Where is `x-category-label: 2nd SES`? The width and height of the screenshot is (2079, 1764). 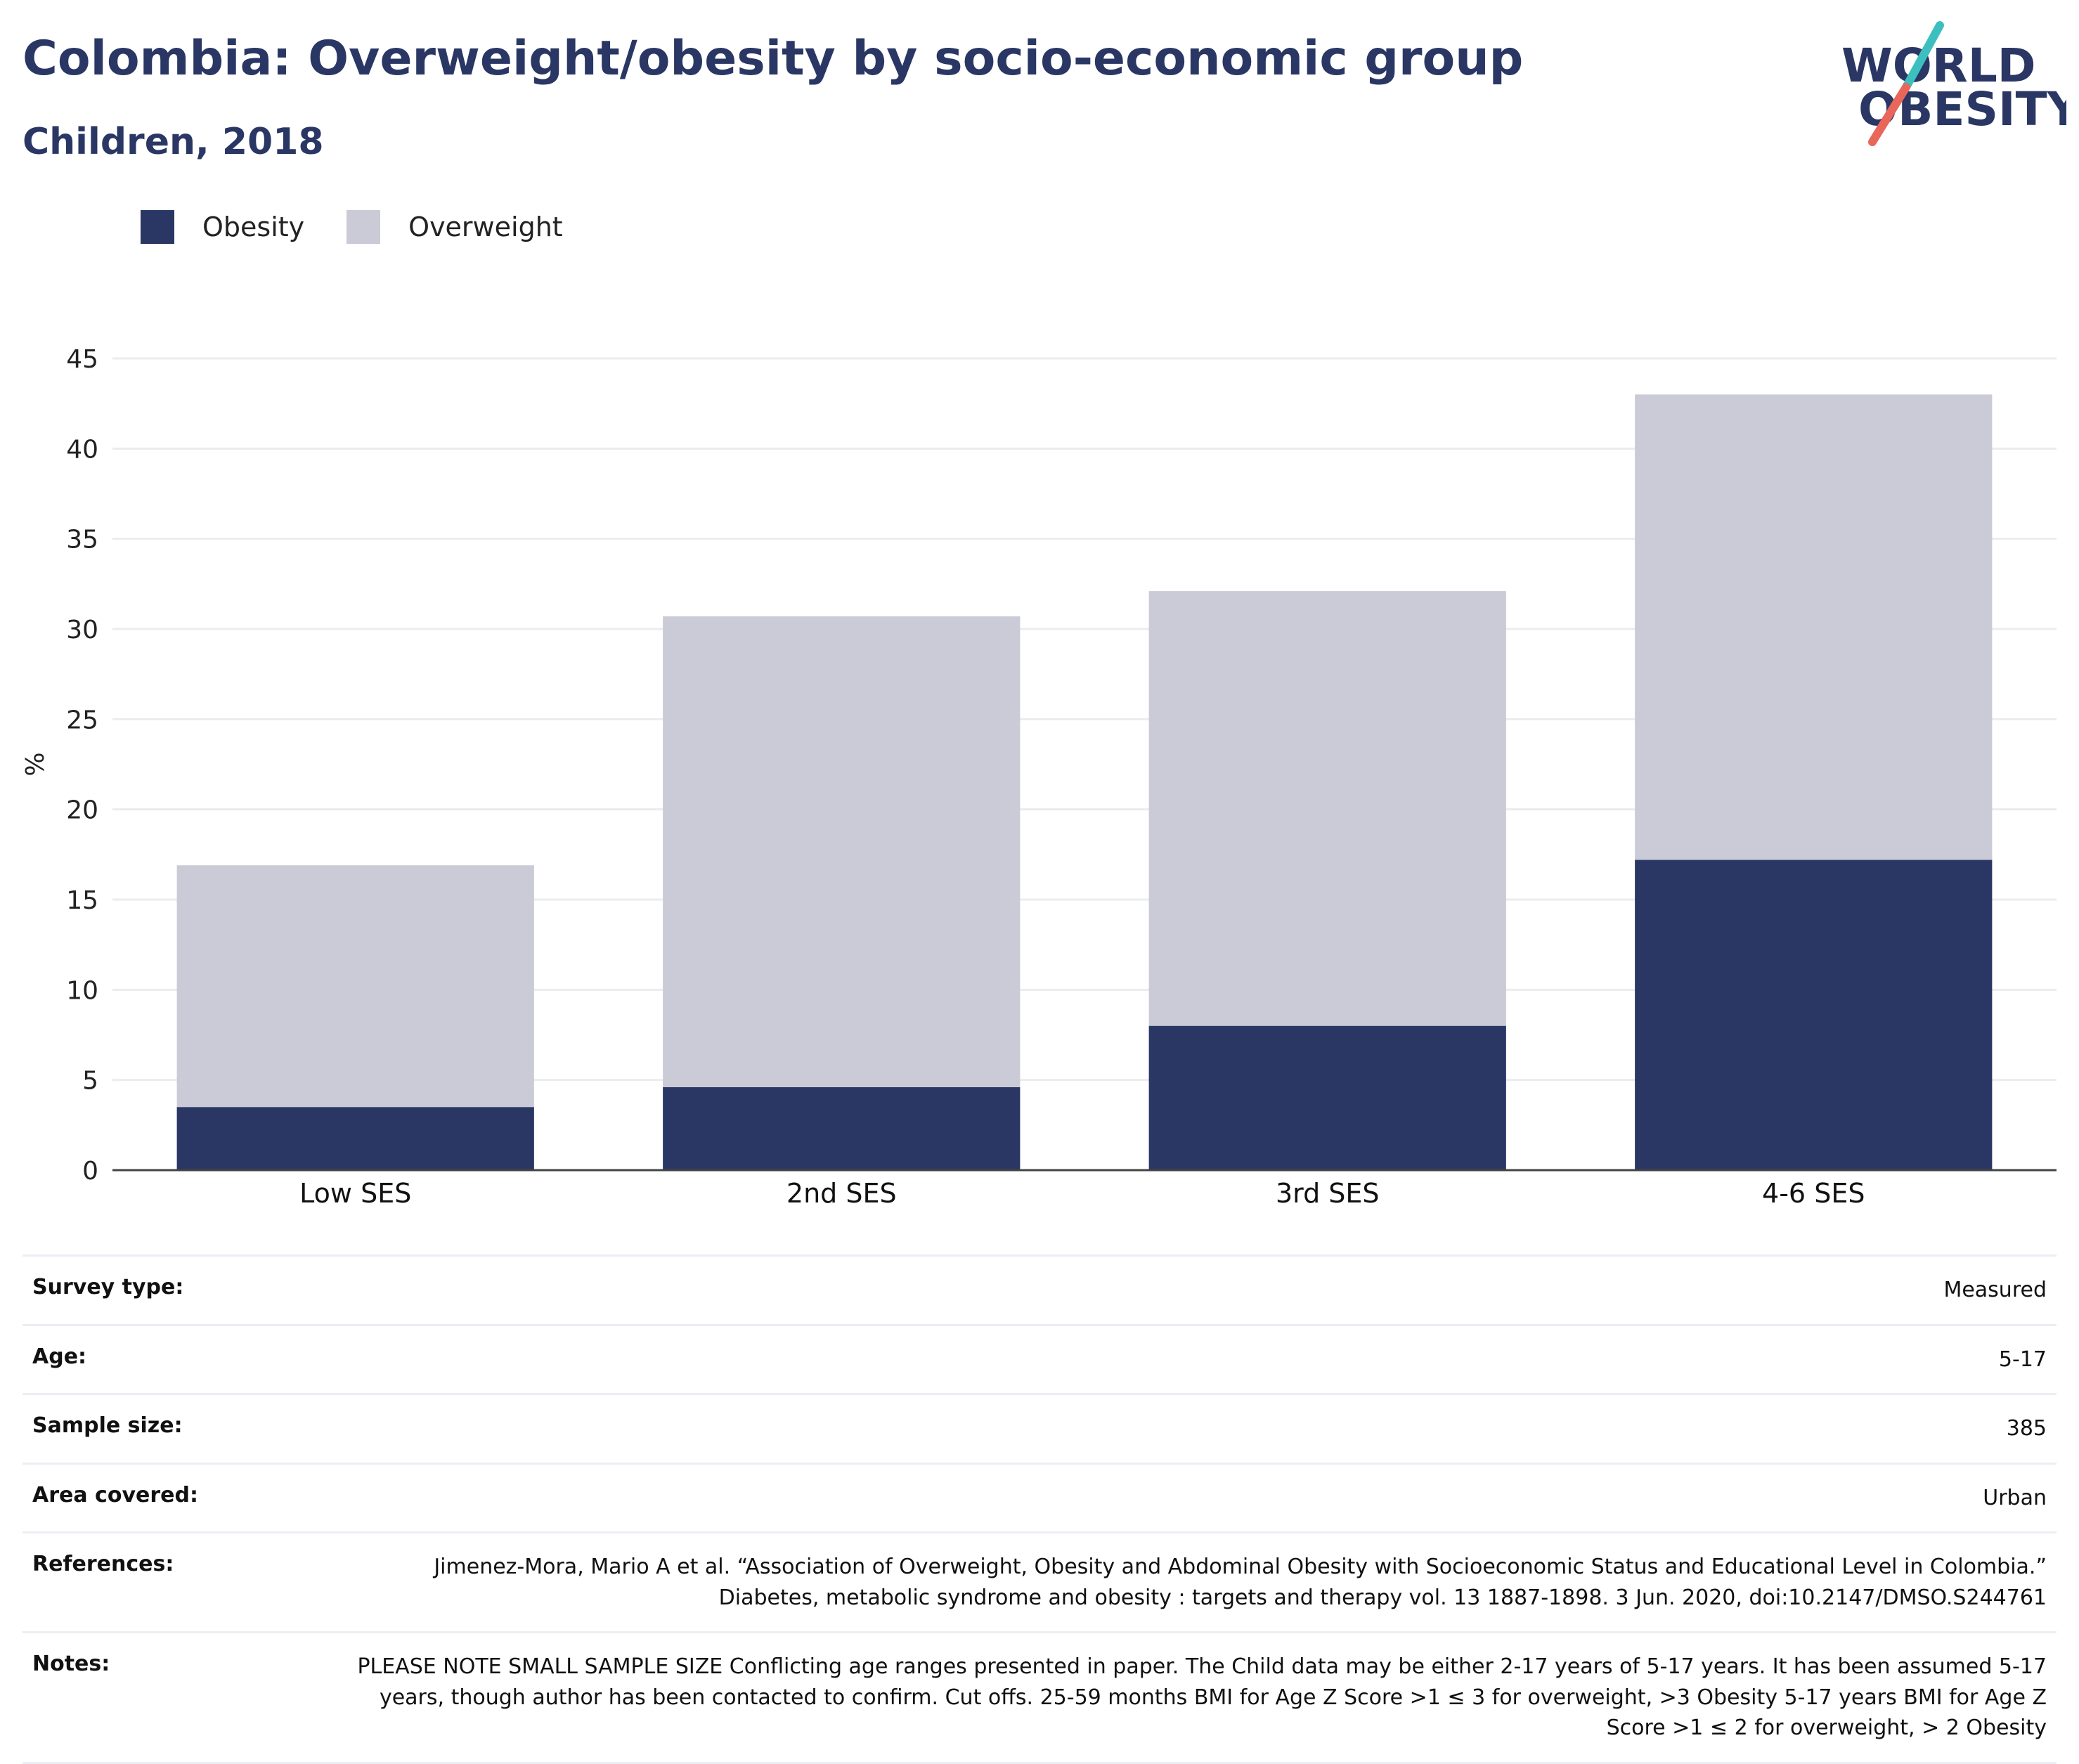
x-category-label: 2nd SES is located at coordinates (841, 1193).